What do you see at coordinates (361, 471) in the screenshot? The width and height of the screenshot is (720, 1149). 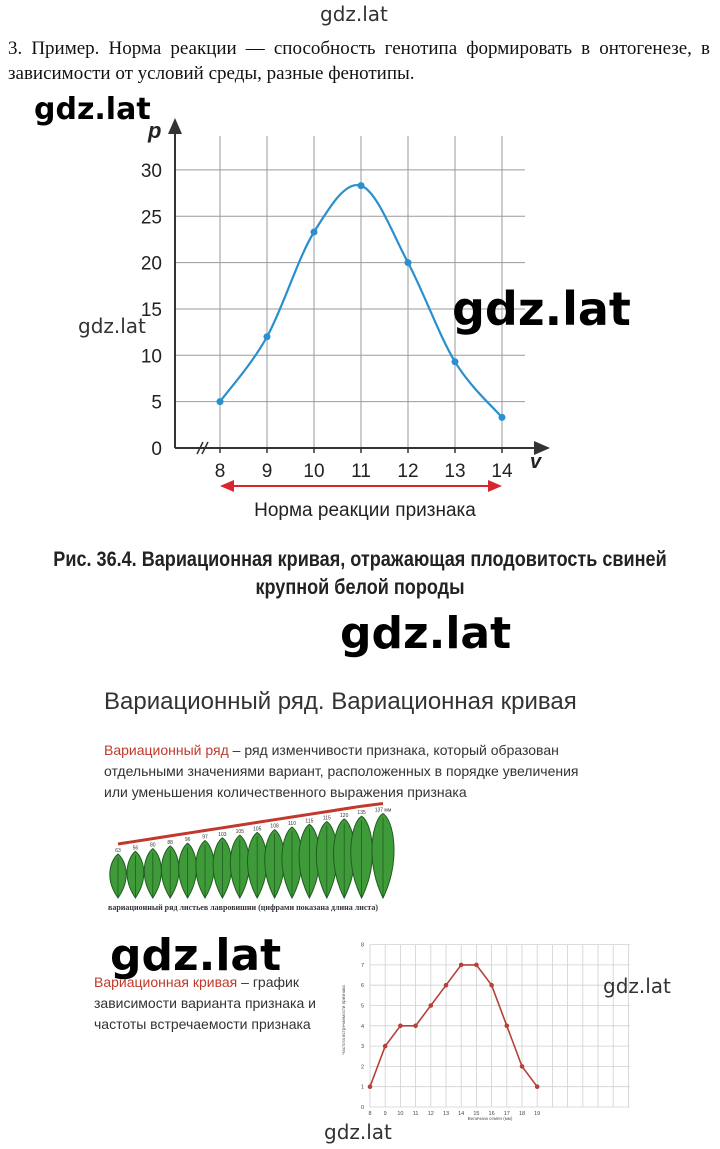 I see `main-x-tick-label: 11` at bounding box center [361, 471].